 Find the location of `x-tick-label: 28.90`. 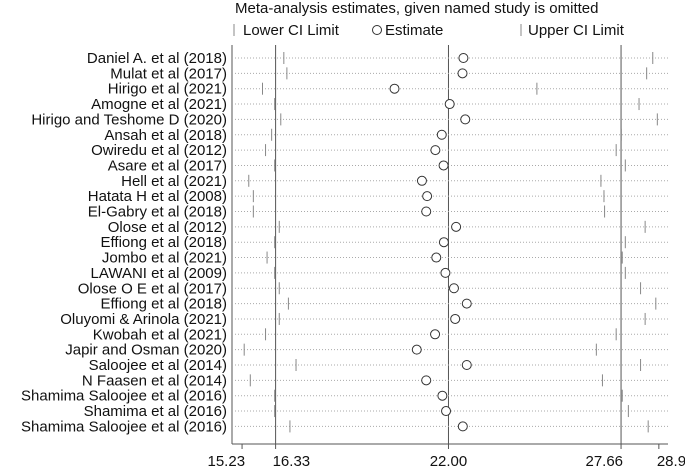

x-tick-label: 28.90 is located at coordinates (671, 461).